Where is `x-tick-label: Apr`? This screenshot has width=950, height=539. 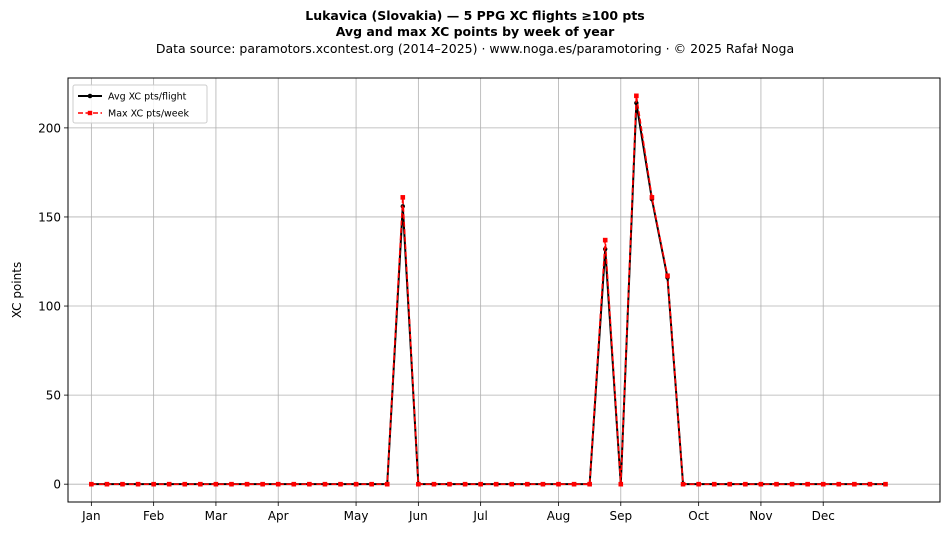 x-tick-label: Apr is located at coordinates (278, 516).